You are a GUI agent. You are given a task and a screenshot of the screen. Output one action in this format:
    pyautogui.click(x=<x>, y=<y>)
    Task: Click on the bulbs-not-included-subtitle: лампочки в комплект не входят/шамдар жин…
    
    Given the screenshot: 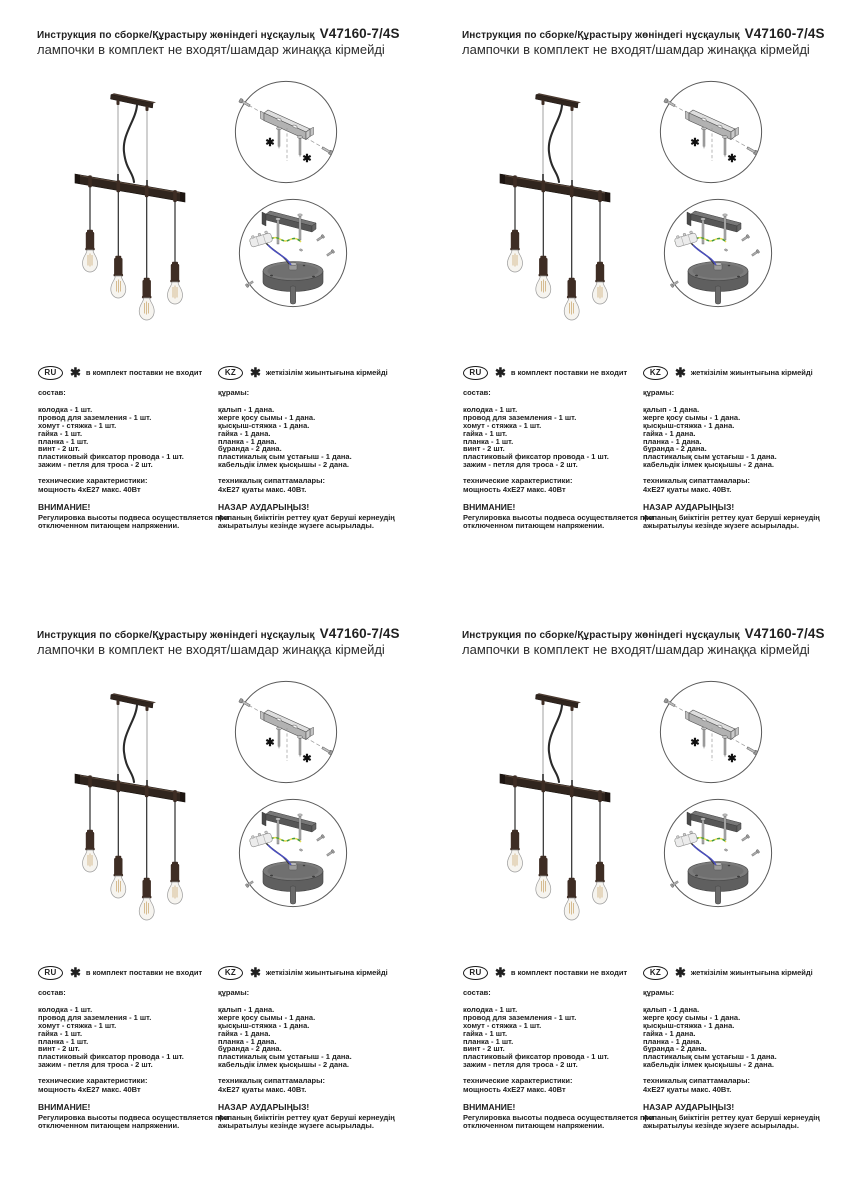 What is the action you would take?
    pyautogui.click(x=636, y=649)
    